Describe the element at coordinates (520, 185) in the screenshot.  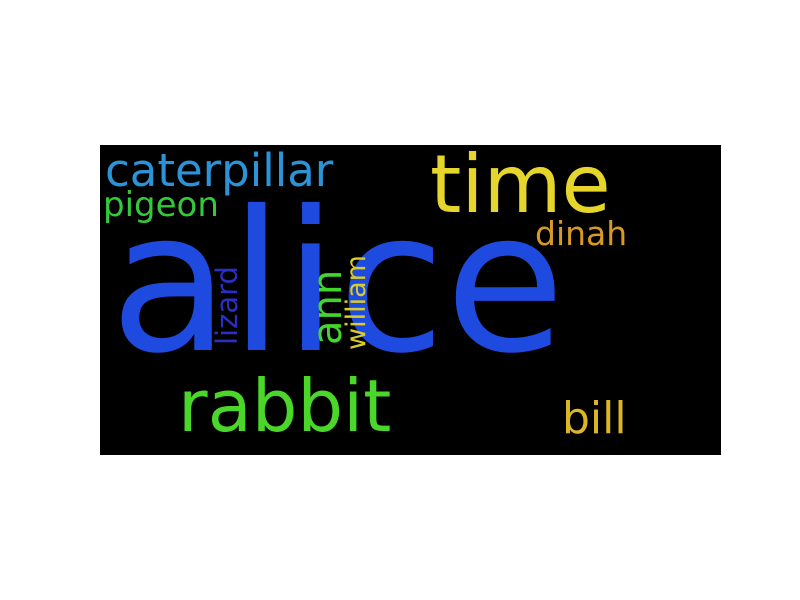
I see `word-time: time` at that location.